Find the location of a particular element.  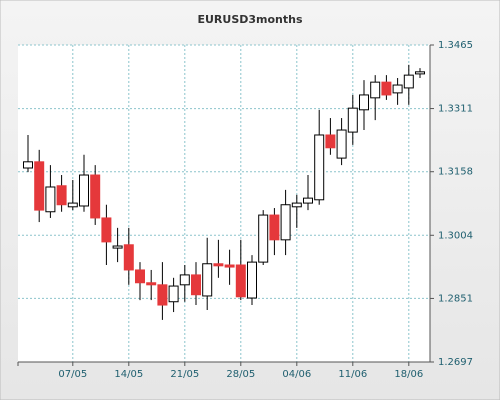

x-tick-label: 21/05 is located at coordinates (184, 374).